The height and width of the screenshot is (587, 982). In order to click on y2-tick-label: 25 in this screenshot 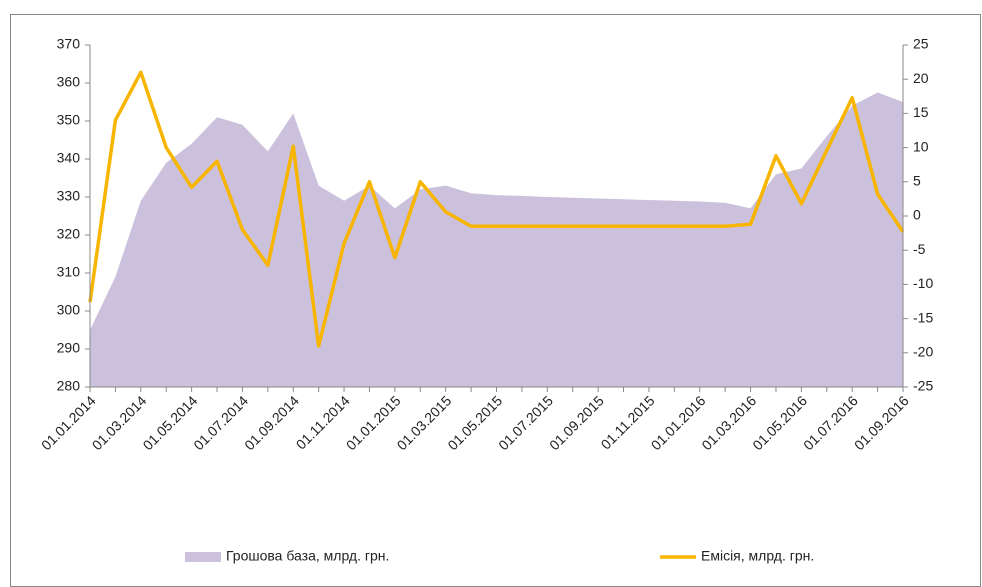, I will do `click(921, 44)`.